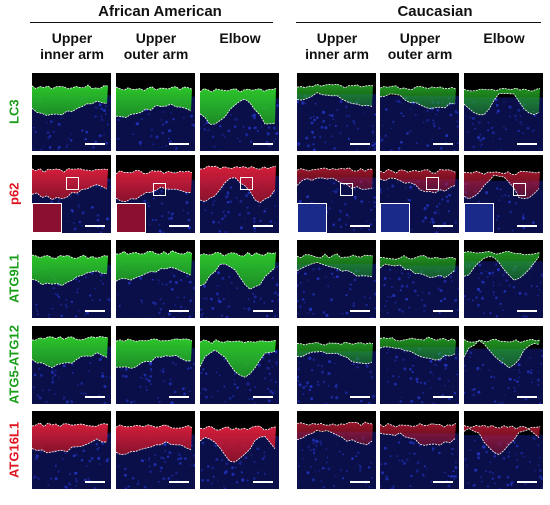  I want to click on column-header-1: Upper outer arm, so click(156, 46).